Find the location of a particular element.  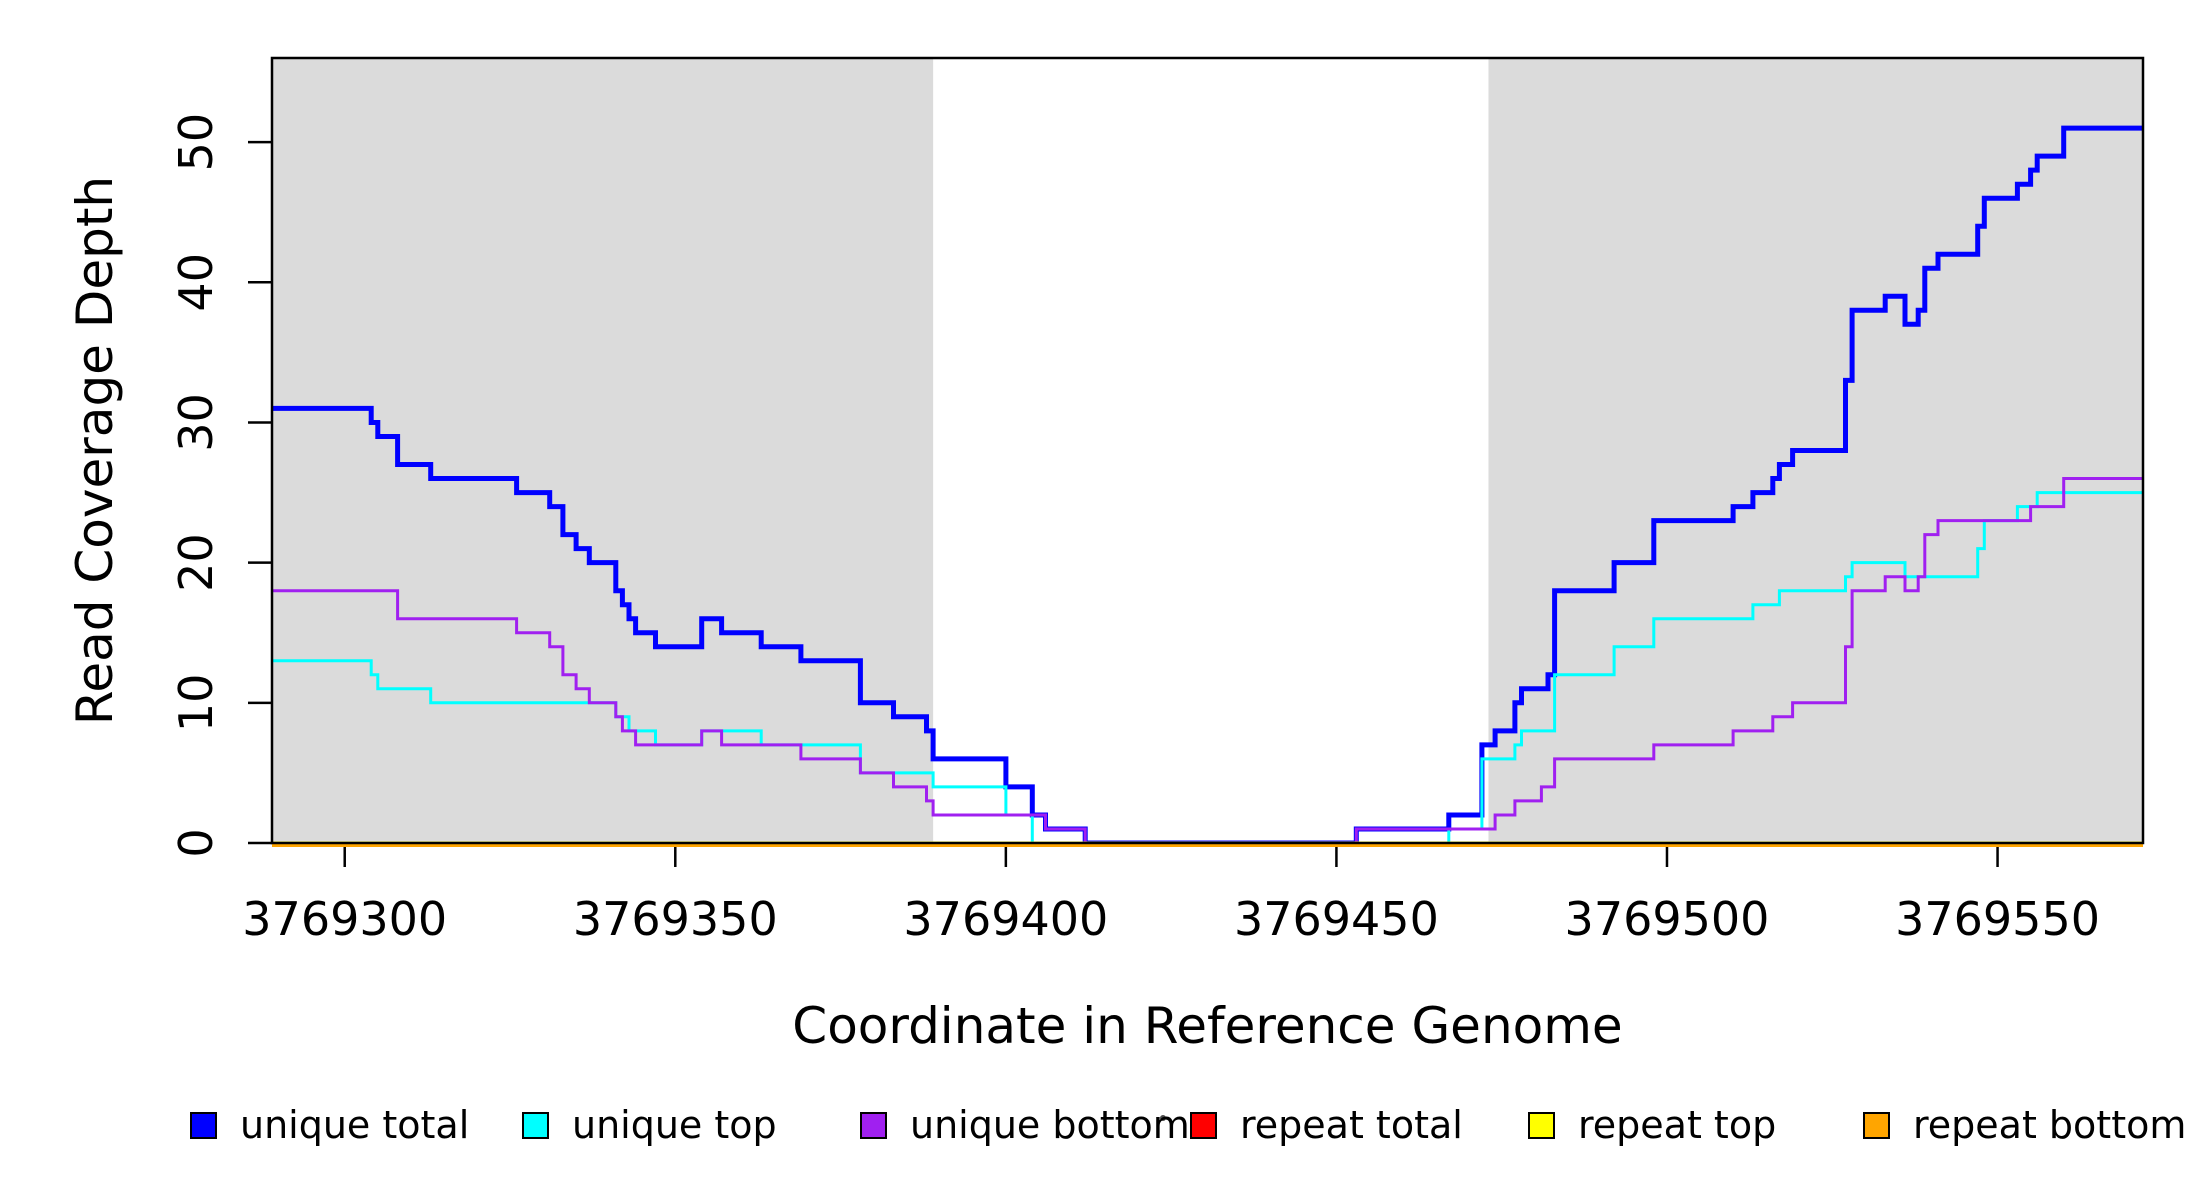

y-tick-label: 30 is located at coordinates (196, 422).